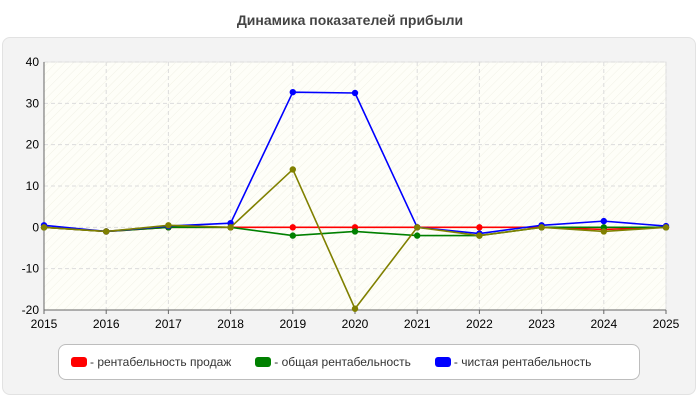 Image resolution: width=700 pixels, height=400 pixels. Describe the element at coordinates (479, 324) in the screenshot. I see `x-tick-label: 2022` at that location.